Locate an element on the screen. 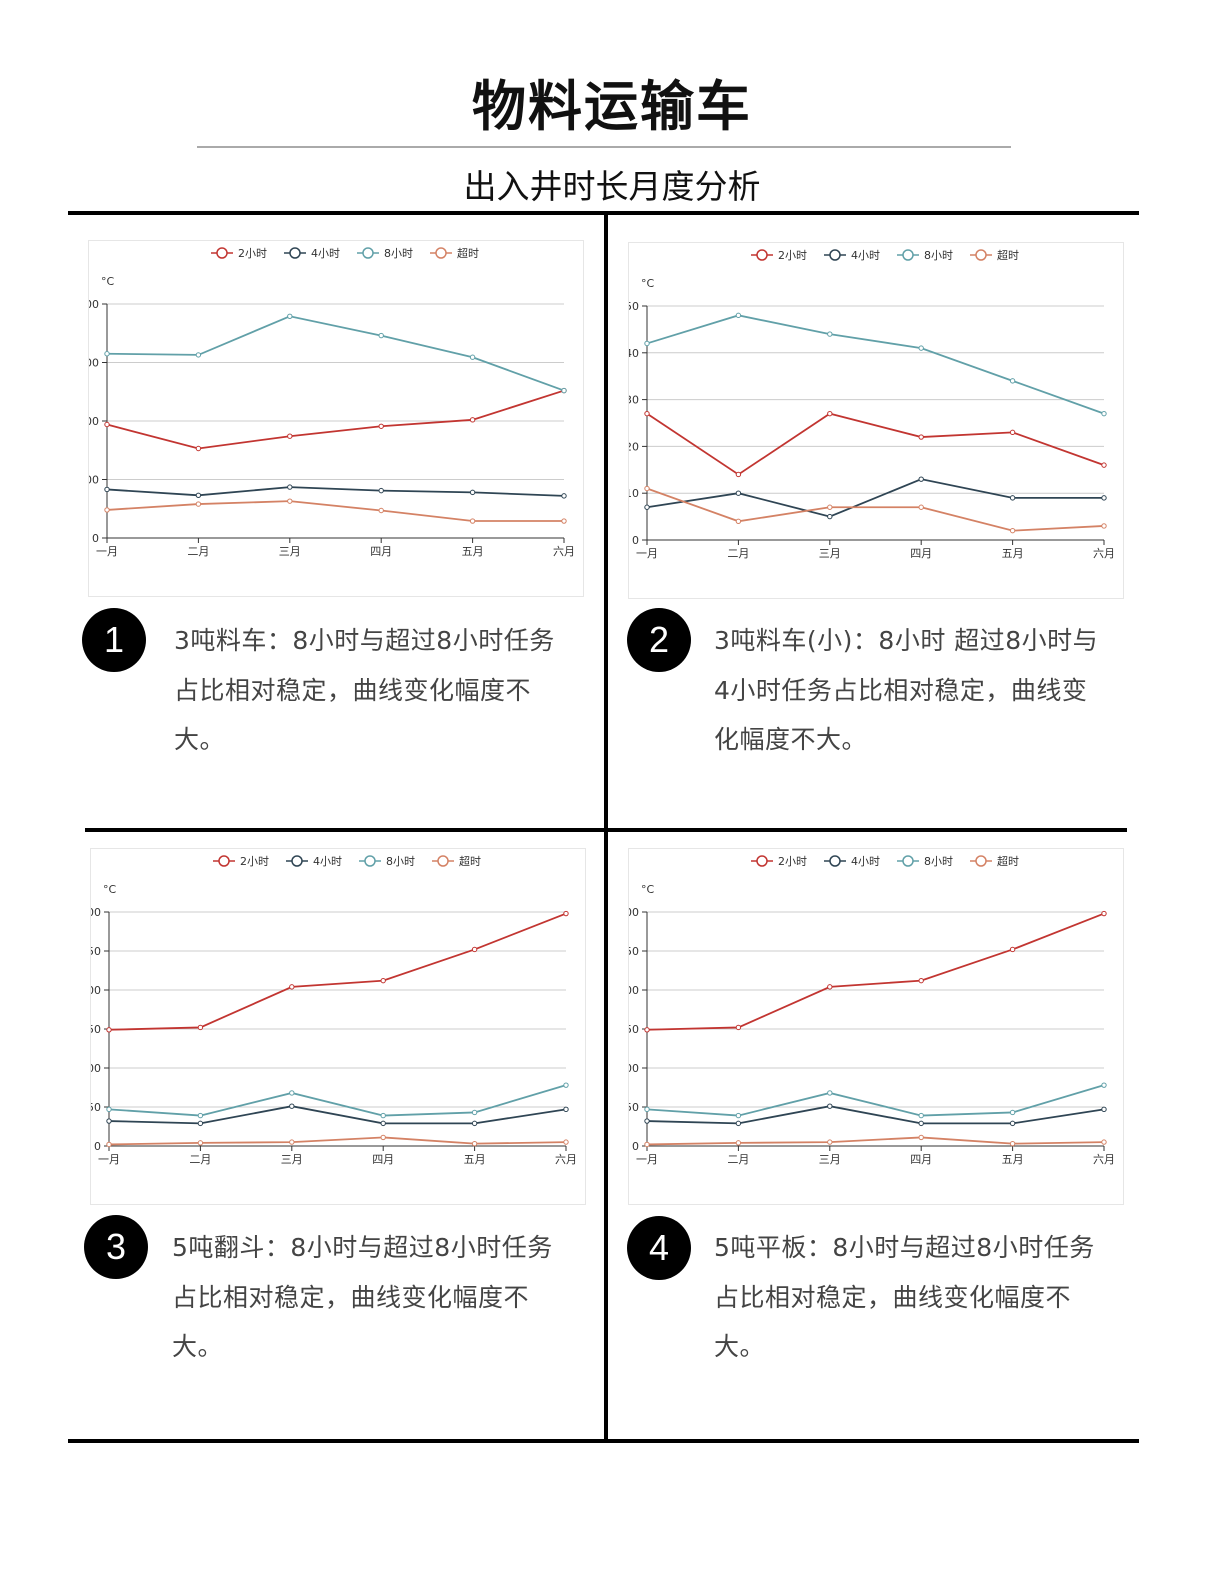 The height and width of the screenshot is (1584, 1224). chart-2: 2小时 4小时 8小时 超时 °C 0 10 20 30 40 50 一月 二月 三月 四月 五月 六月 is located at coordinates (876, 420).